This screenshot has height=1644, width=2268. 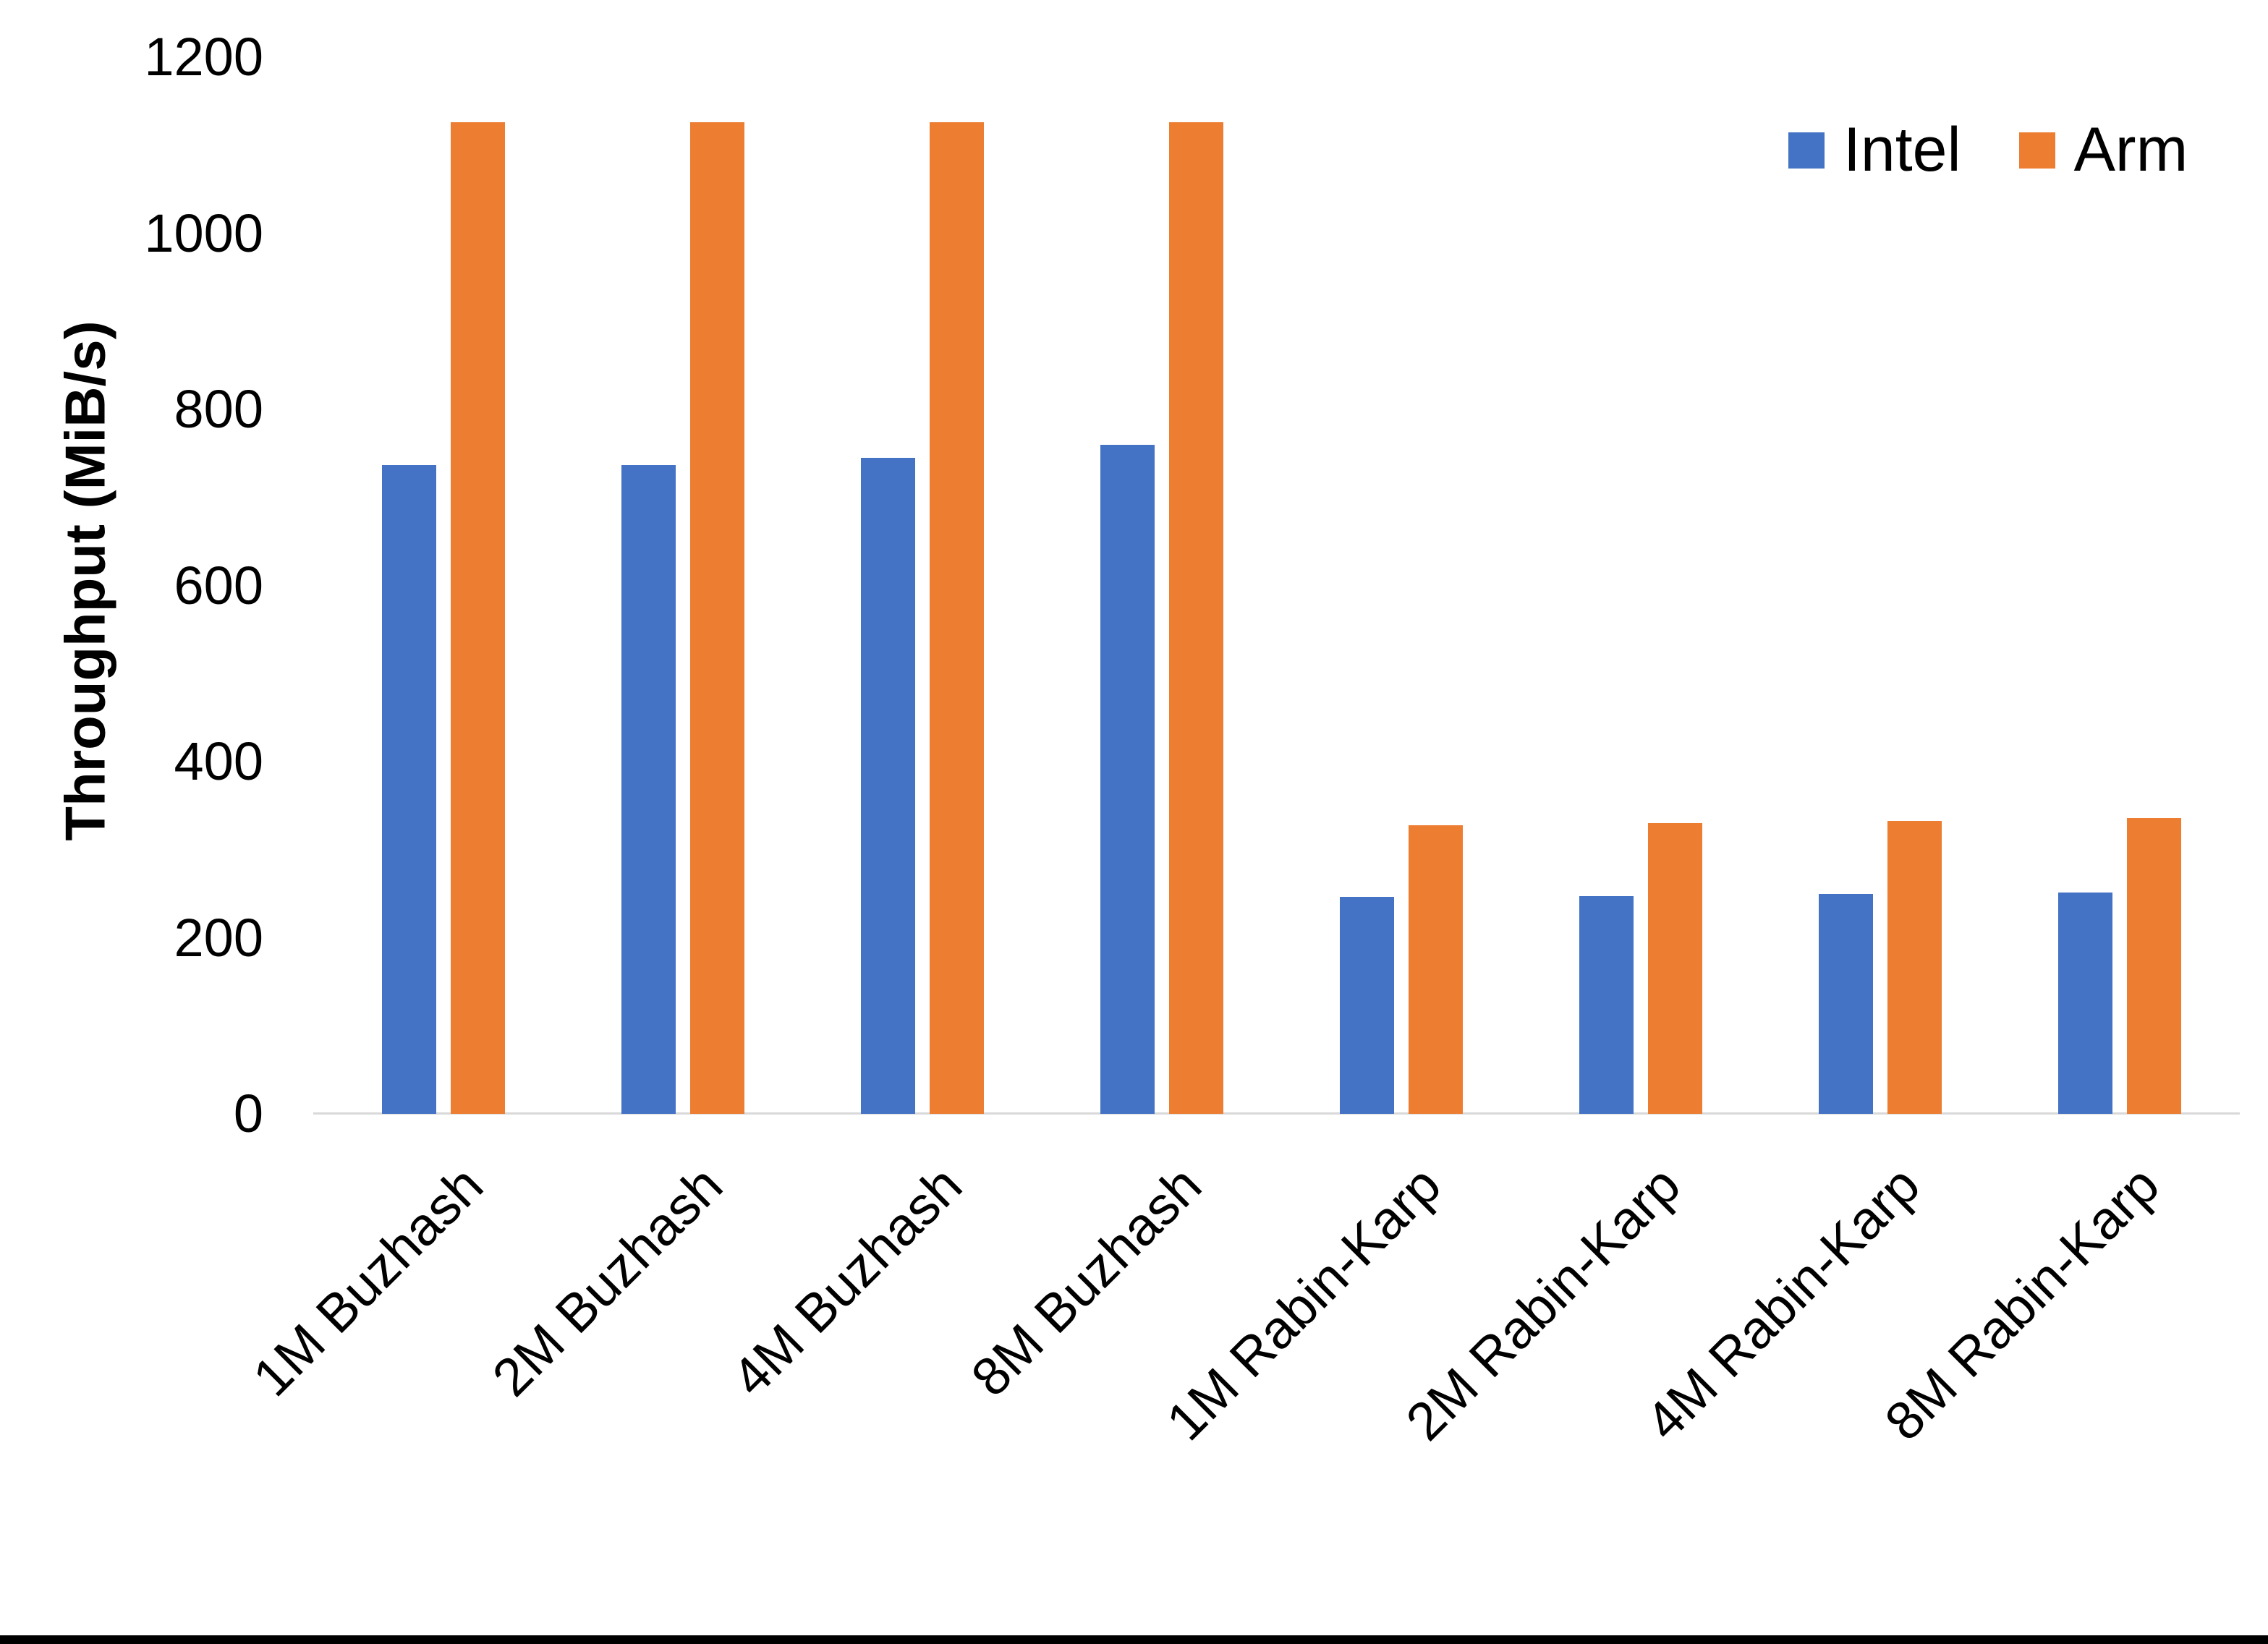 I want to click on bar-arm-4m-rabin-karp, so click(x=1914, y=967).